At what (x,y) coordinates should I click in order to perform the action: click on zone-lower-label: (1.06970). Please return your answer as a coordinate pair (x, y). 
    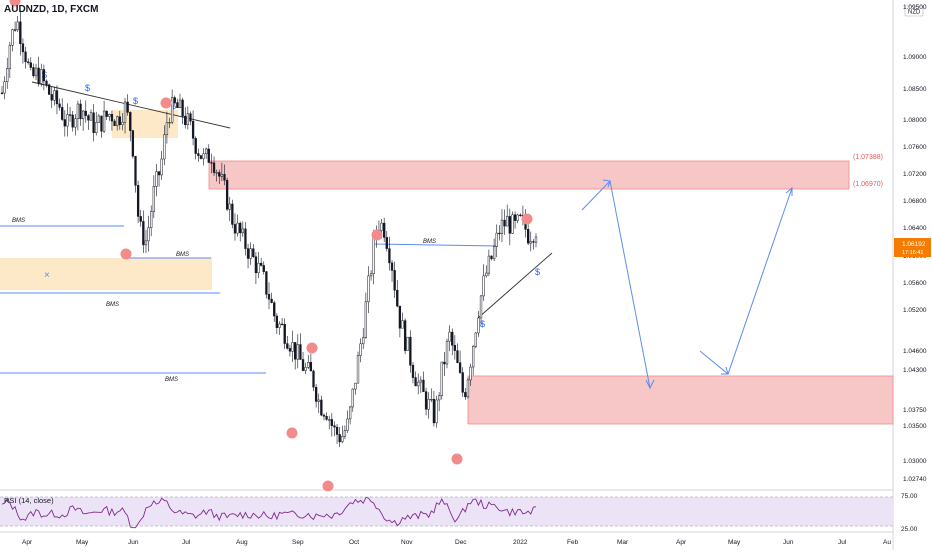
    Looking at the image, I should click on (868, 184).